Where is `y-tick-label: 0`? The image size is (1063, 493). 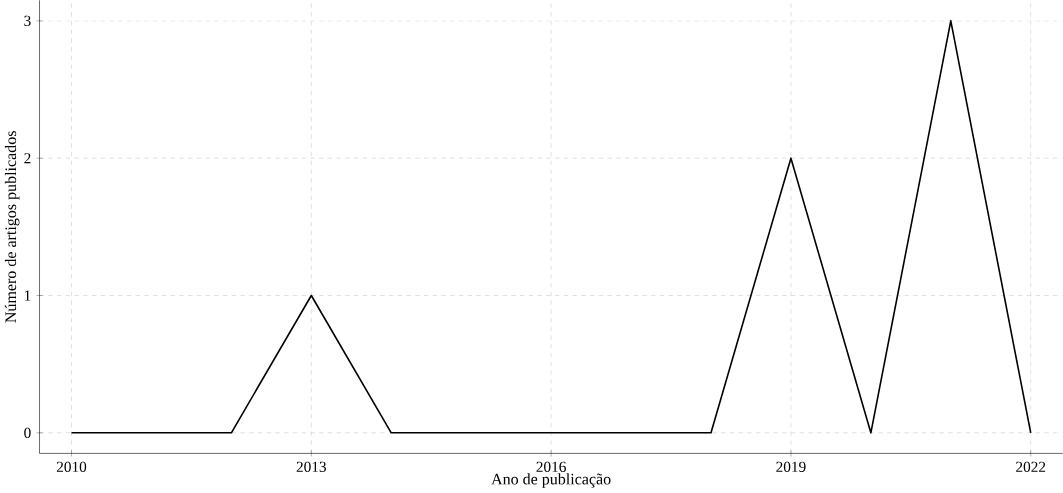 y-tick-label: 0 is located at coordinates (27, 433).